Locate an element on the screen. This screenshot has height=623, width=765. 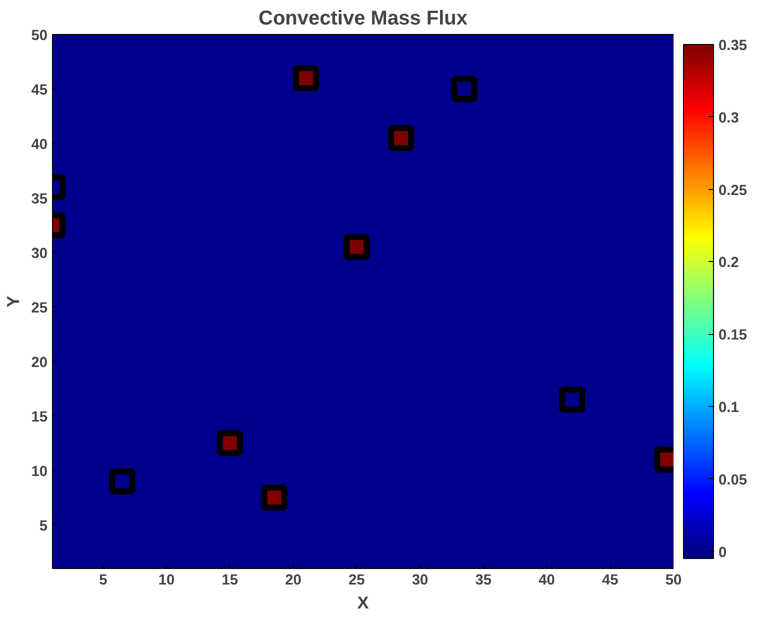
x-tick-label: 35 is located at coordinates (483, 580).